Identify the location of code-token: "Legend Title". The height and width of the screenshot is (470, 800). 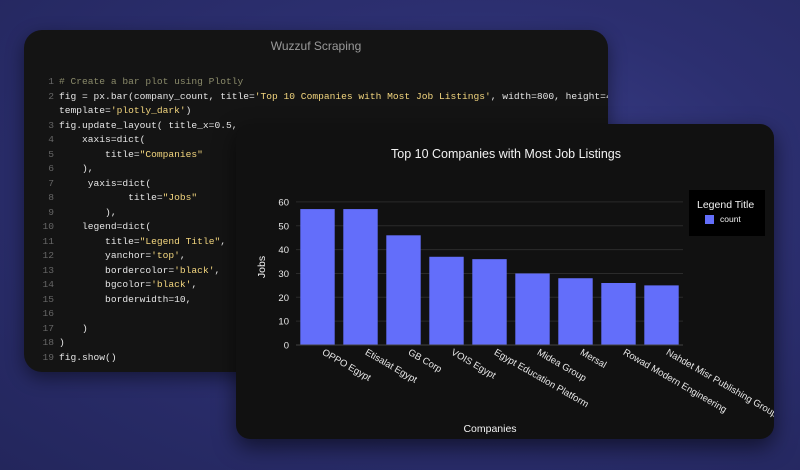
(180, 241).